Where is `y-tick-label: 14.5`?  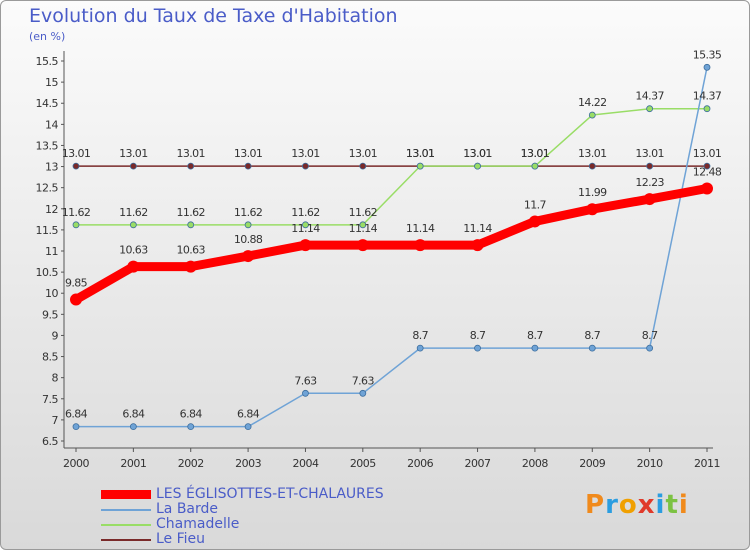 y-tick-label: 14.5 is located at coordinates (47, 103).